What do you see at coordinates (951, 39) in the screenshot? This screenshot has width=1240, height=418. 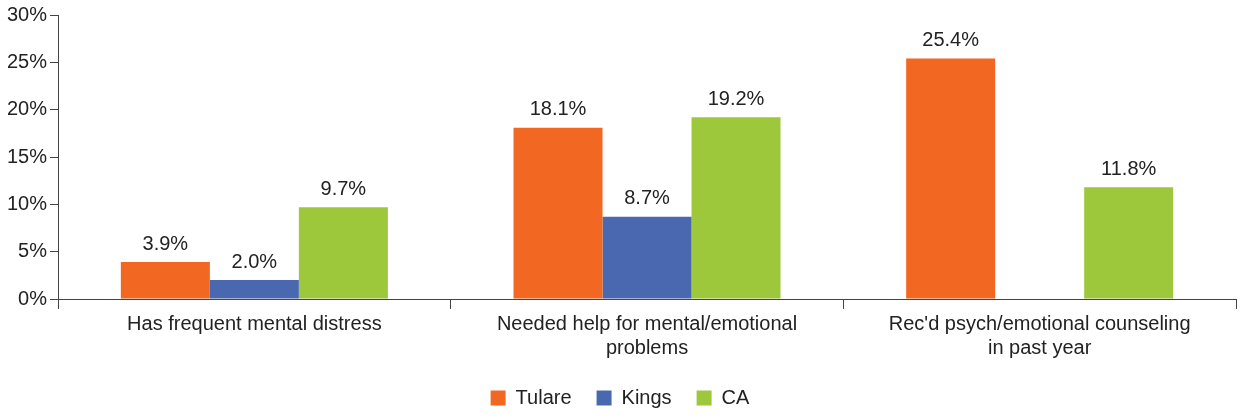 I see `data-label: 25.4%` at bounding box center [951, 39].